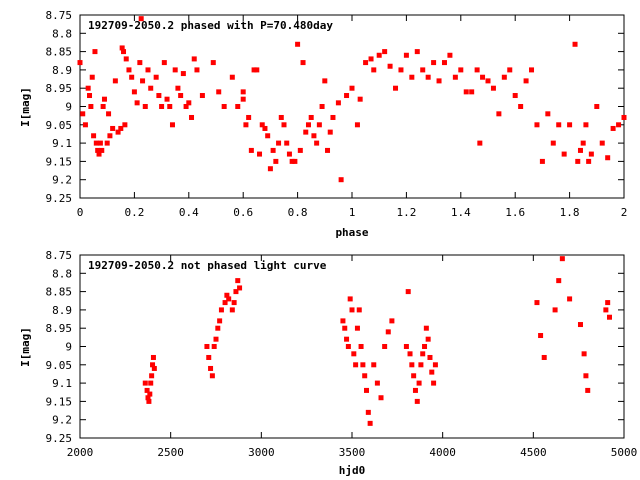 This screenshot has width=640, height=480. What do you see at coordinates (352, 212) in the screenshot?
I see `x-tick-labels: 0 0.2 0.4 0.6 0.8 1 1.2 1.4 1.6 1.8 2` at bounding box center [352, 212].